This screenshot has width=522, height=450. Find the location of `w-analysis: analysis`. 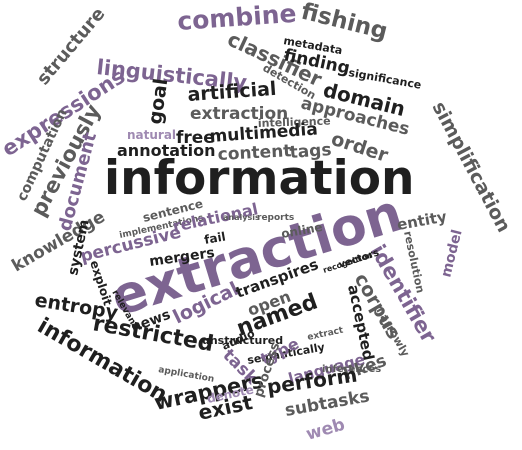

w-analysis: analysis is located at coordinates (241, 217).